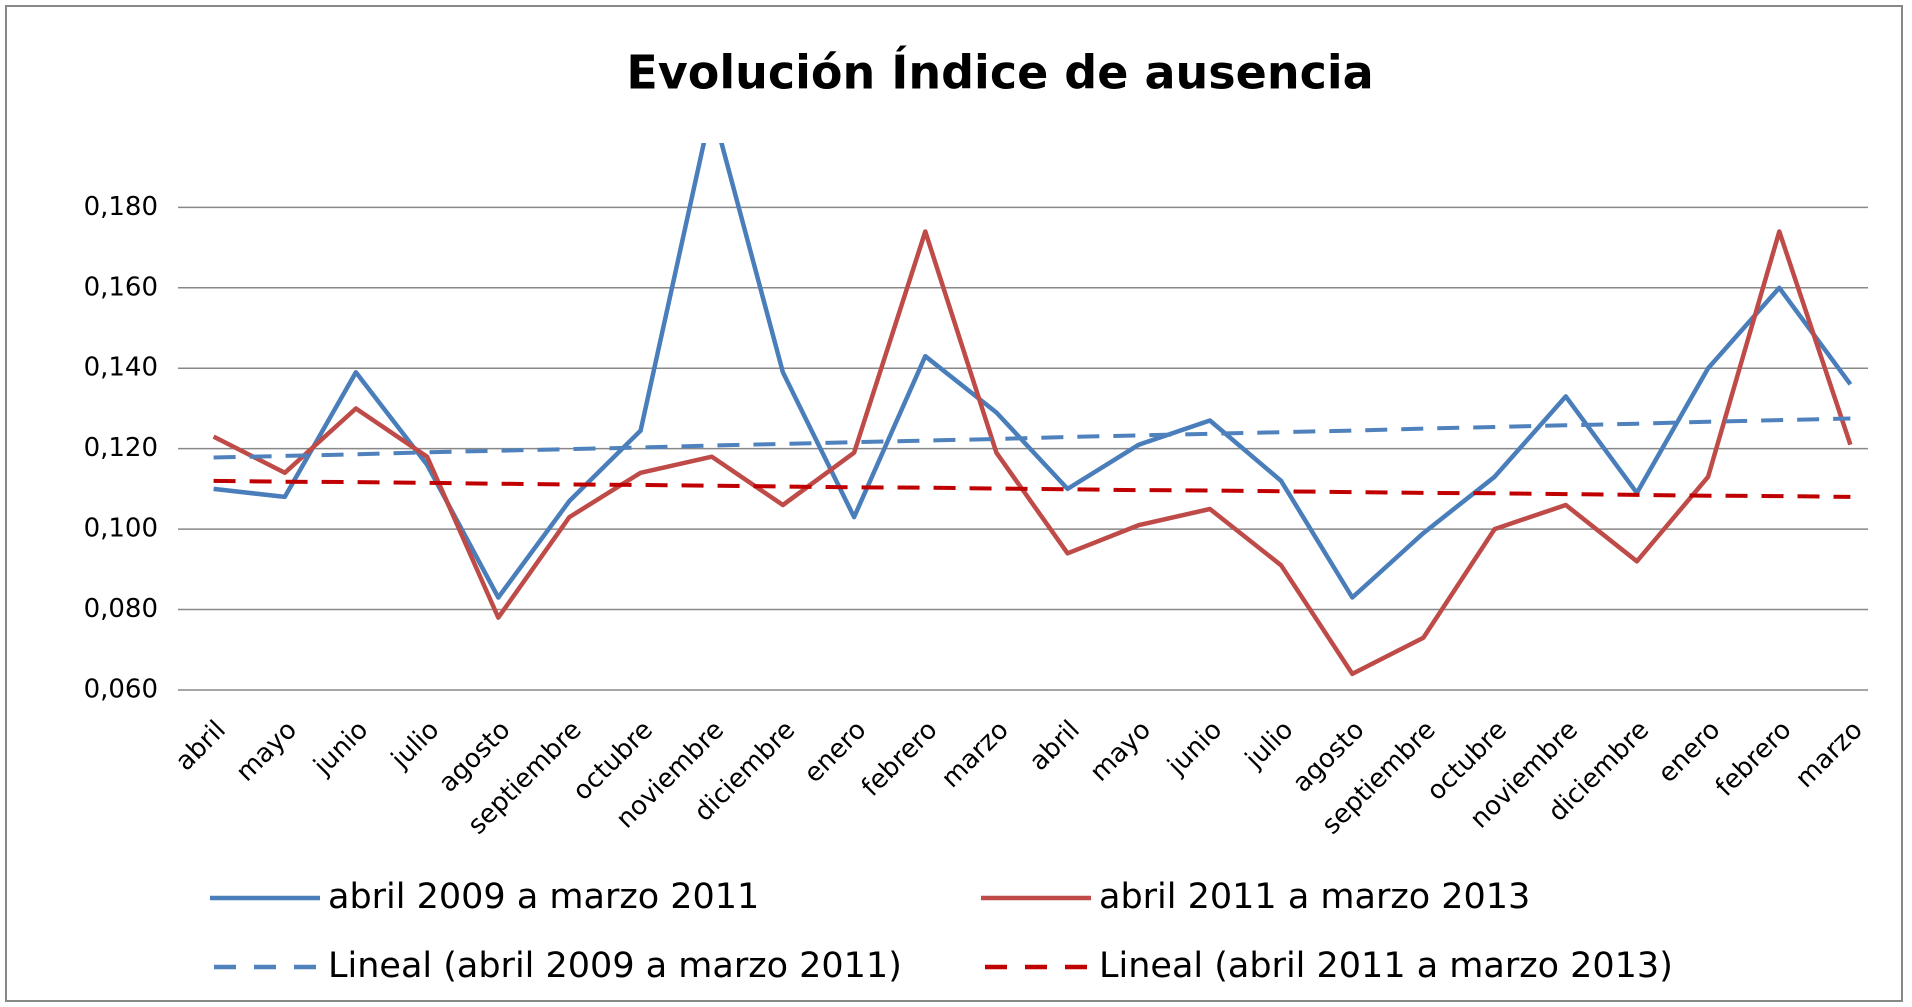 Image resolution: width=1912 pixels, height=1007 pixels. Describe the element at coordinates (615, 966) in the screenshot. I see `legend-label: Lineal (abril 2009 a marzo 2011)` at that location.